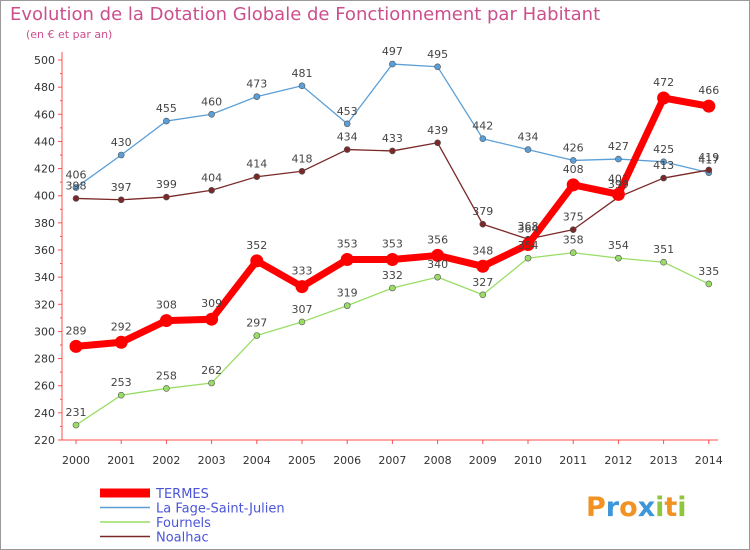 The width and height of the screenshot is (750, 550). What do you see at coordinates (482, 282) in the screenshot?
I see `data-label: 327` at bounding box center [482, 282].